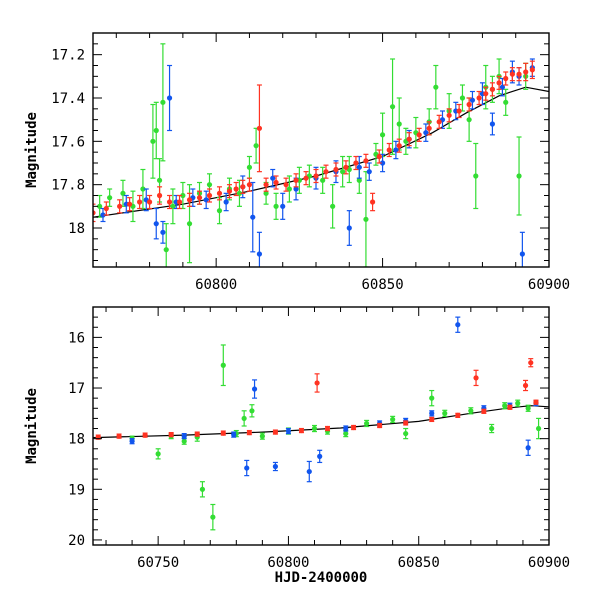 The width and height of the screenshot is (600, 600). I want to click on x-axis-label: HJD-2400000, so click(321, 578).